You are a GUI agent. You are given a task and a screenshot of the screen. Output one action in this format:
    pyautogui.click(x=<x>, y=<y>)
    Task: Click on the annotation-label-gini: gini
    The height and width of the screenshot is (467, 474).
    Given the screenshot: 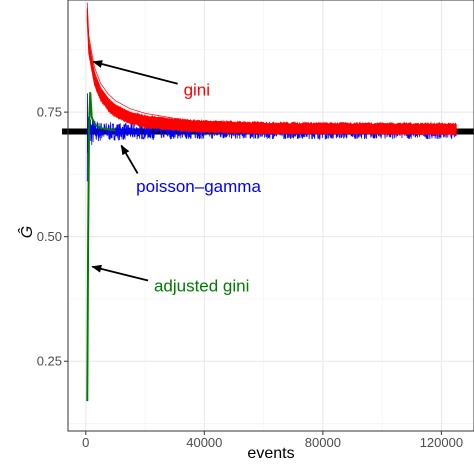 What is the action you would take?
    pyautogui.click(x=197, y=90)
    